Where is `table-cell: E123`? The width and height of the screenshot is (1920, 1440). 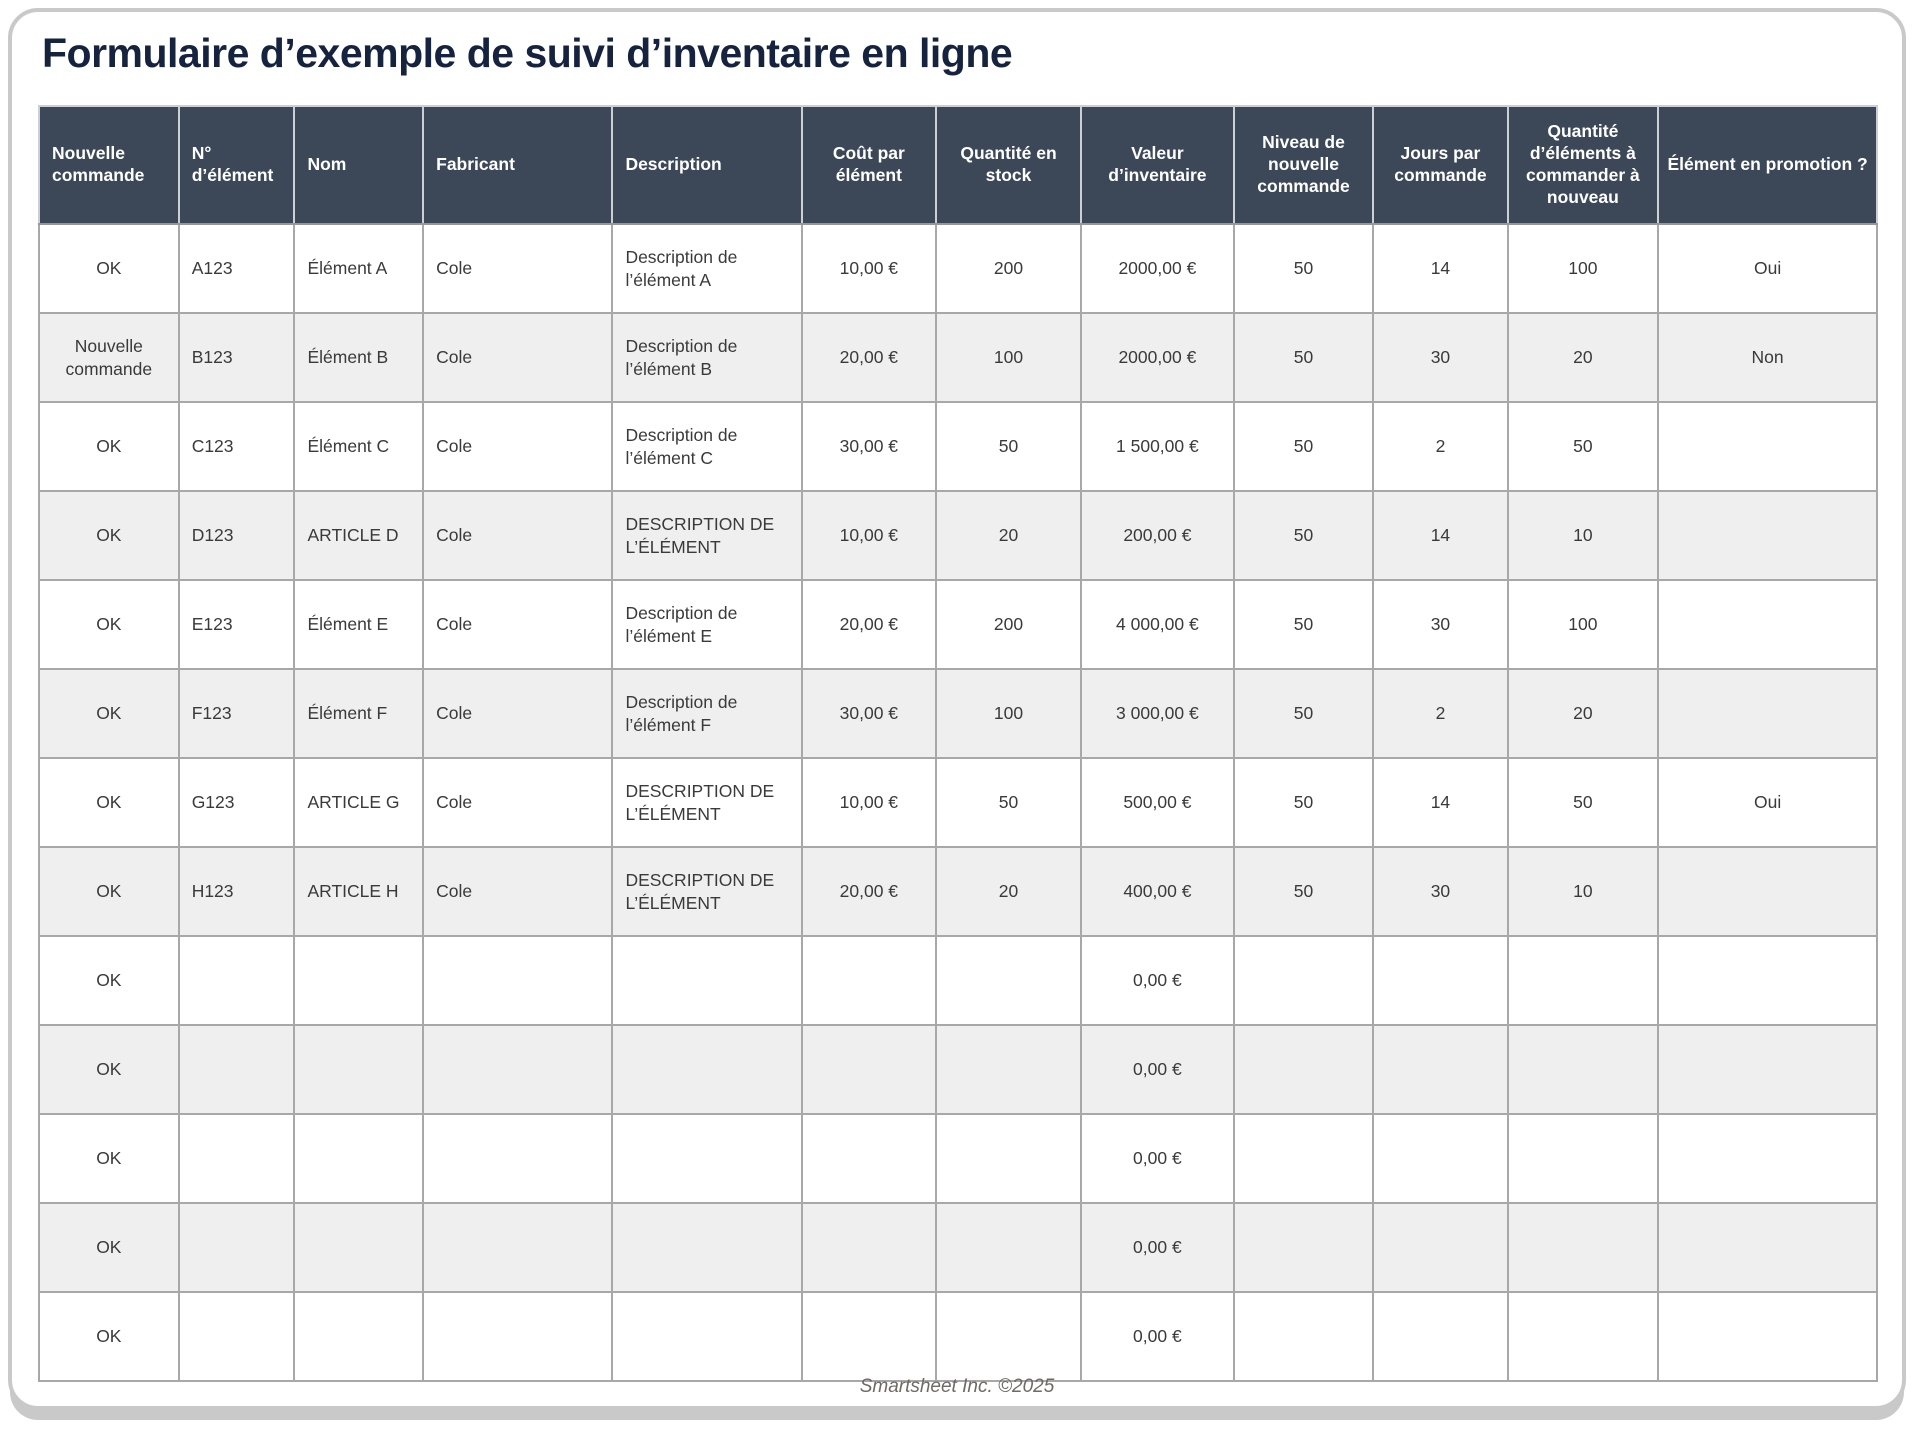 table-cell: E123 is located at coordinates (236, 624).